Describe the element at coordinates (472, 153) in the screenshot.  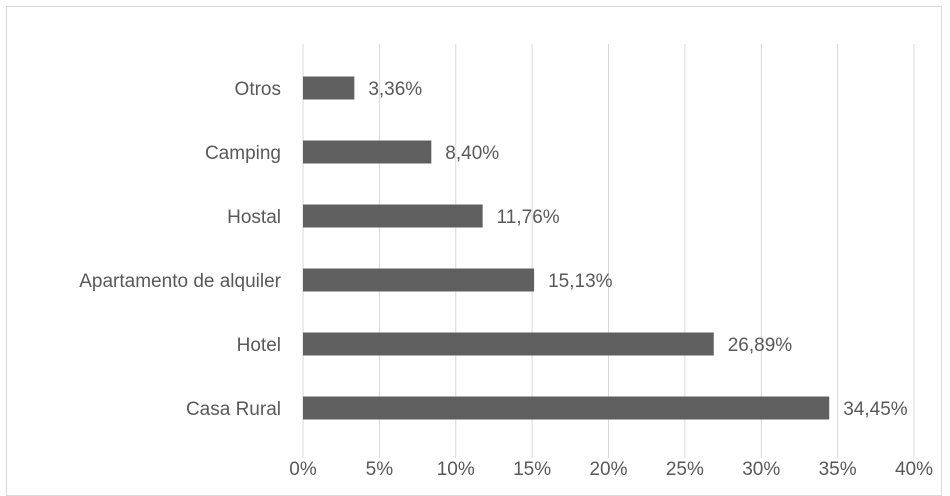
I see `value-label-4: 8,40%` at that location.